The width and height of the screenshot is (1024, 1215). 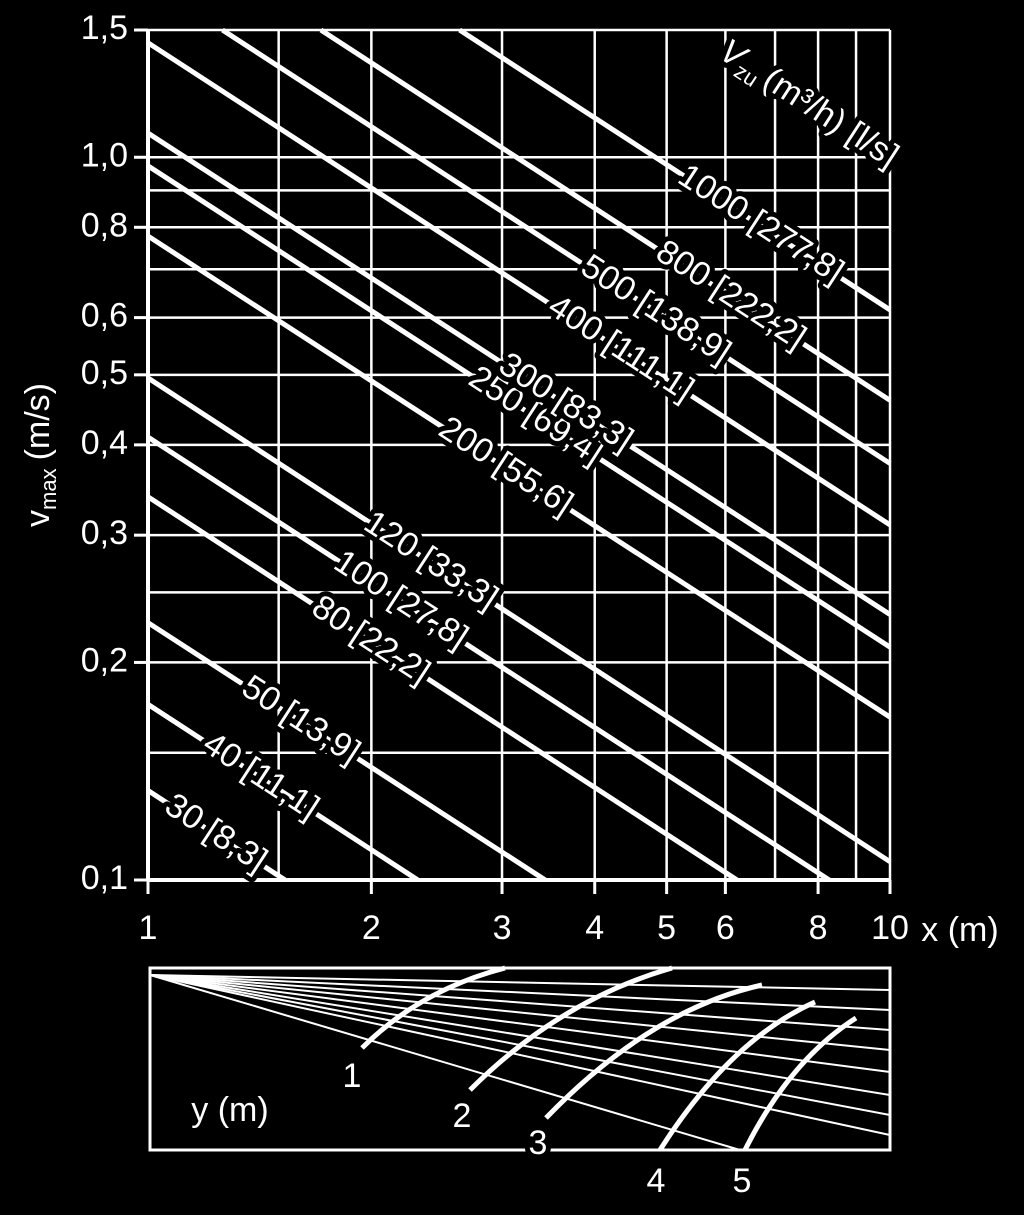 I want to click on y-tick-label: 0,5, so click(x=104, y=373).